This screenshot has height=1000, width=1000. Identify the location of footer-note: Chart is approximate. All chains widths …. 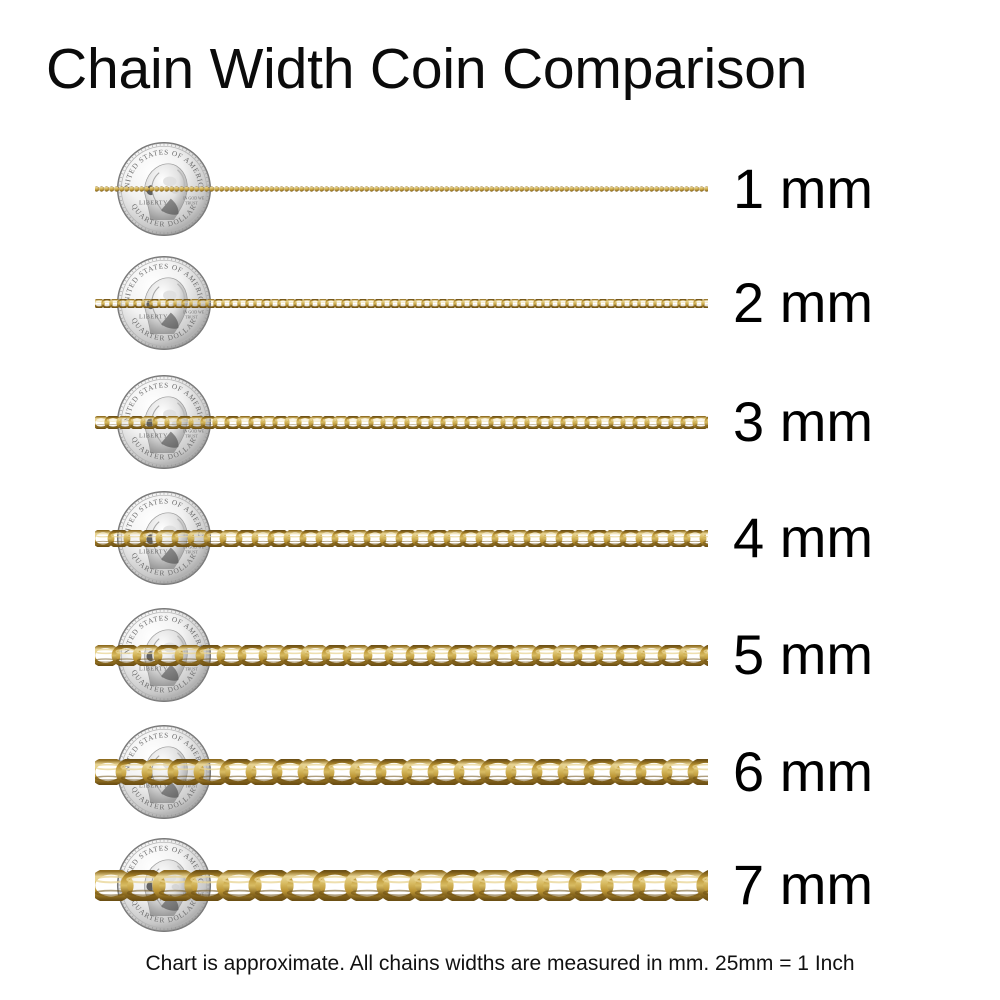
(500, 963).